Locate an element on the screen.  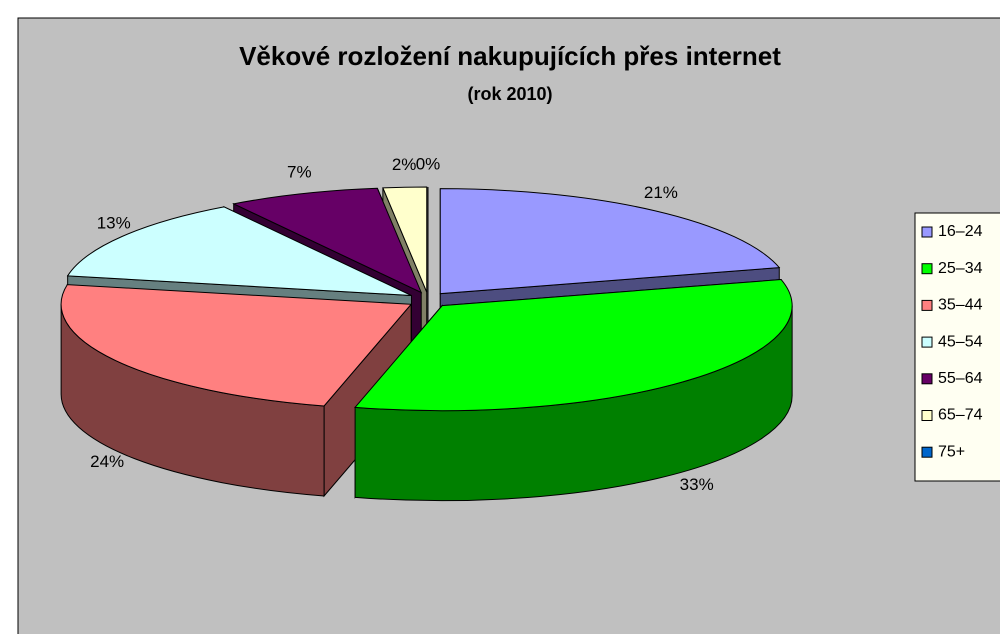
legend-label: 45–54 is located at coordinates (960, 341).